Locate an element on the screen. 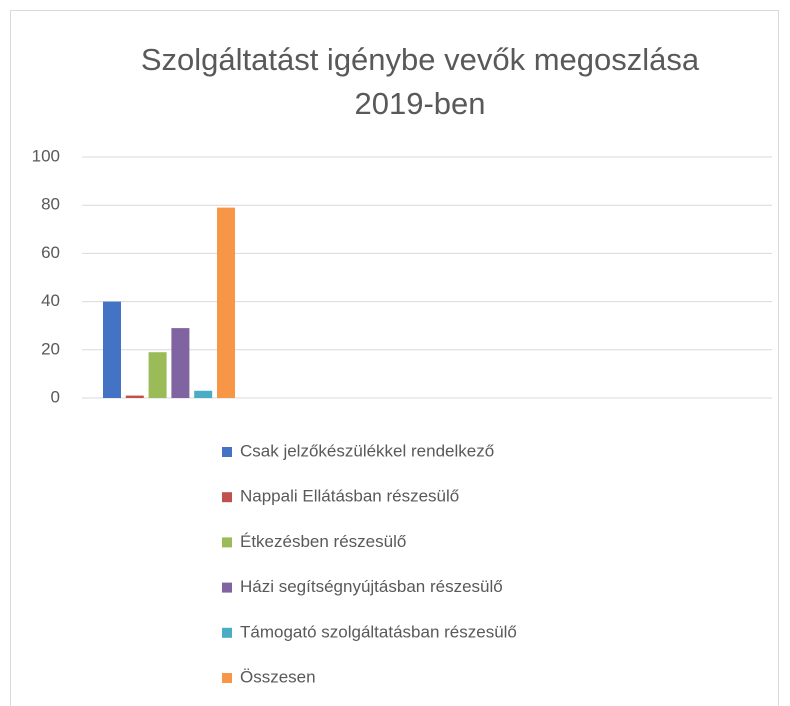 The image size is (790, 706). y-tick-label: 100 is located at coordinates (46, 155).